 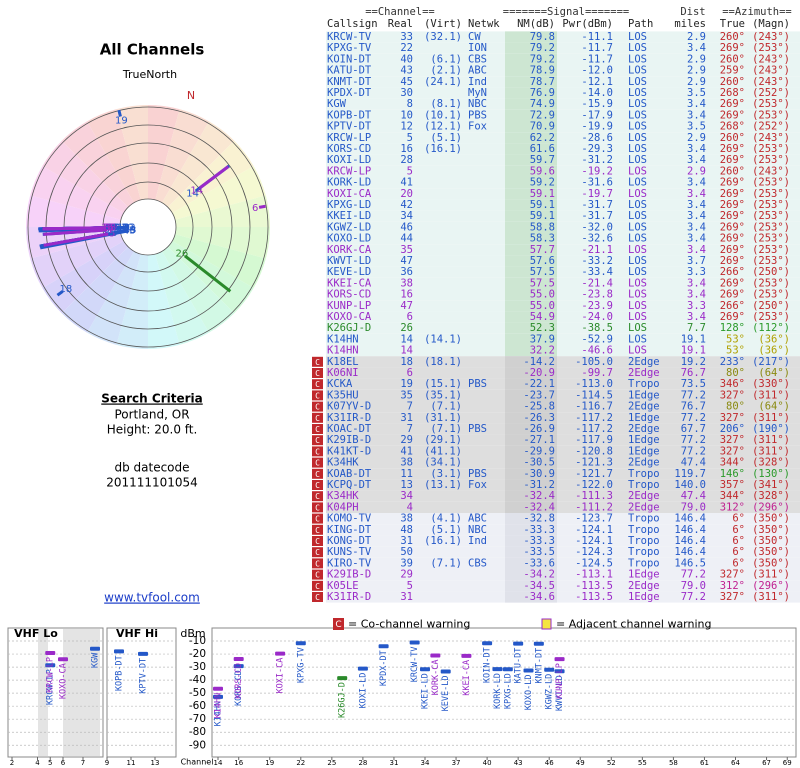 I want to click on polar-channel-label: 43, so click(x=129, y=231).